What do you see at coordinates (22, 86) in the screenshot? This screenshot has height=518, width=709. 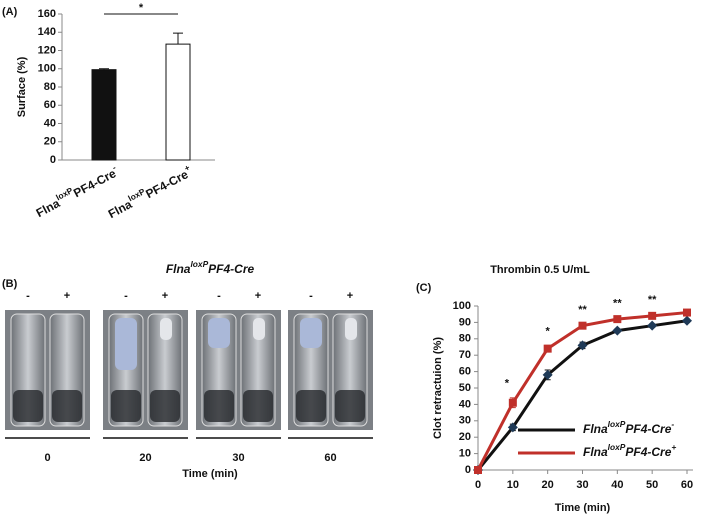 I see `y-axis-label: Surface (%)` at bounding box center [22, 86].